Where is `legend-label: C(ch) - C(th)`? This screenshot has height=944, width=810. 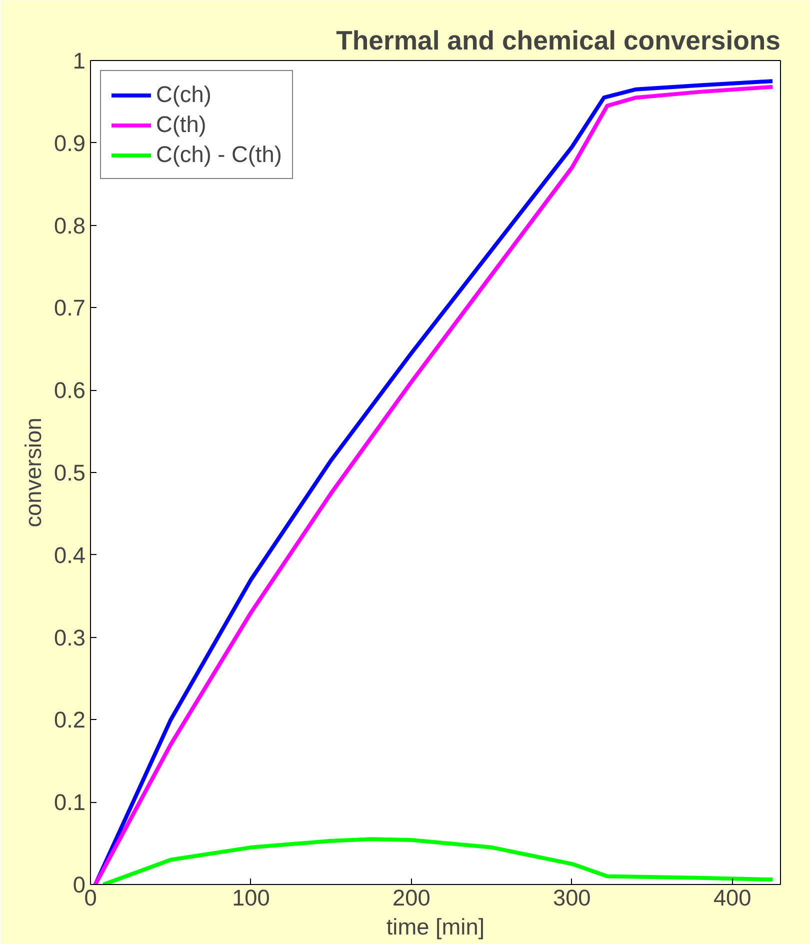
legend-label: C(ch) - C(th) is located at coordinates (219, 154).